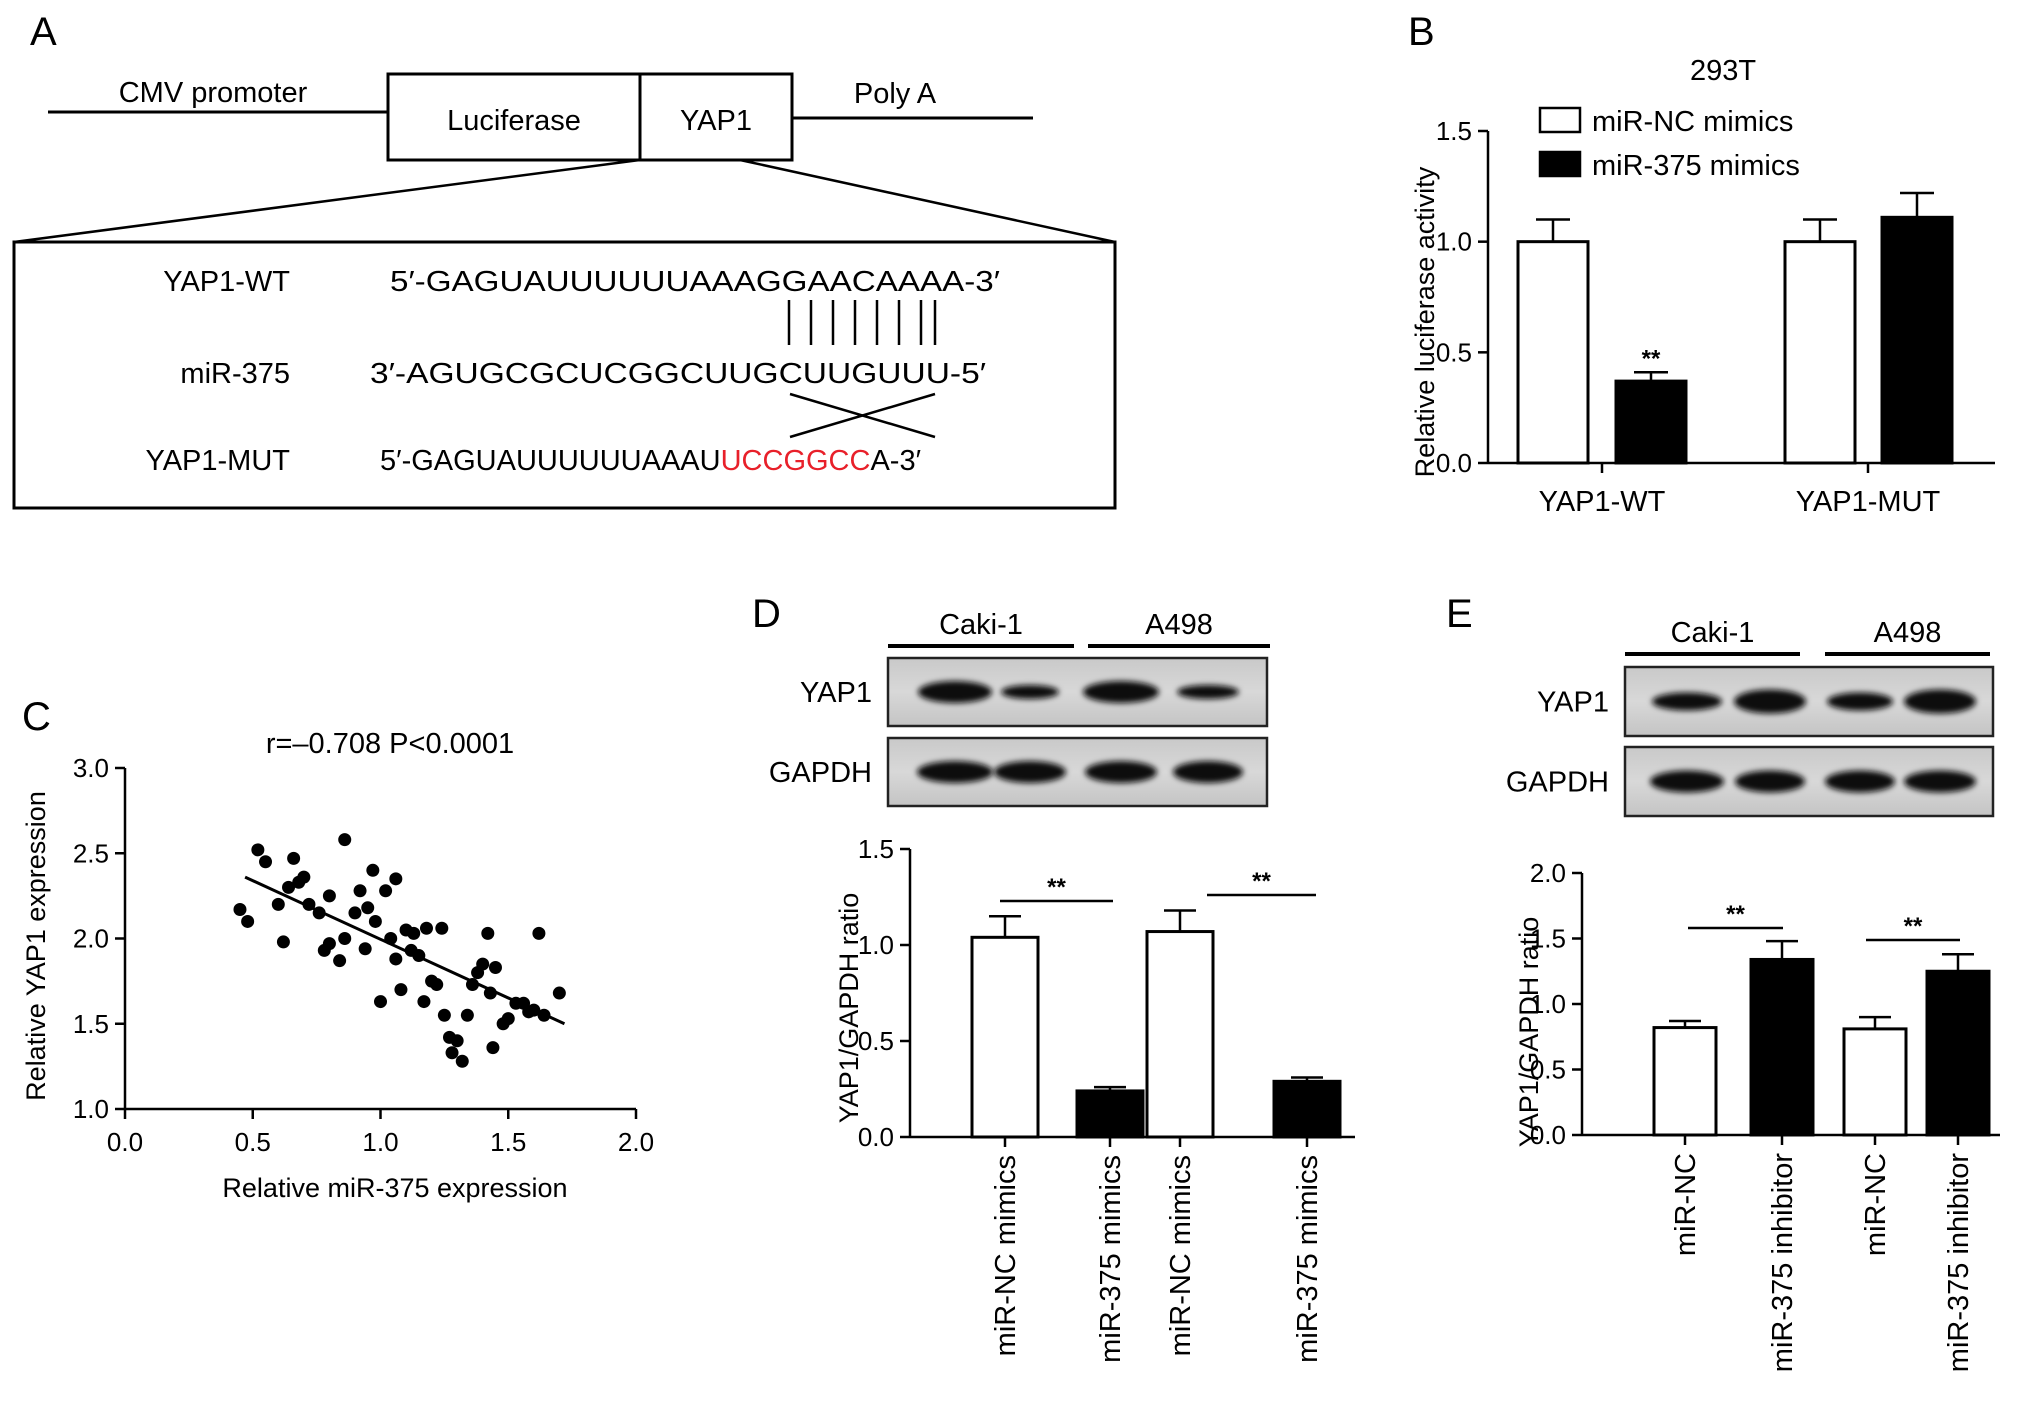  I want to click on chart-e-ytick-label: 1.0, so click(1548, 1004).